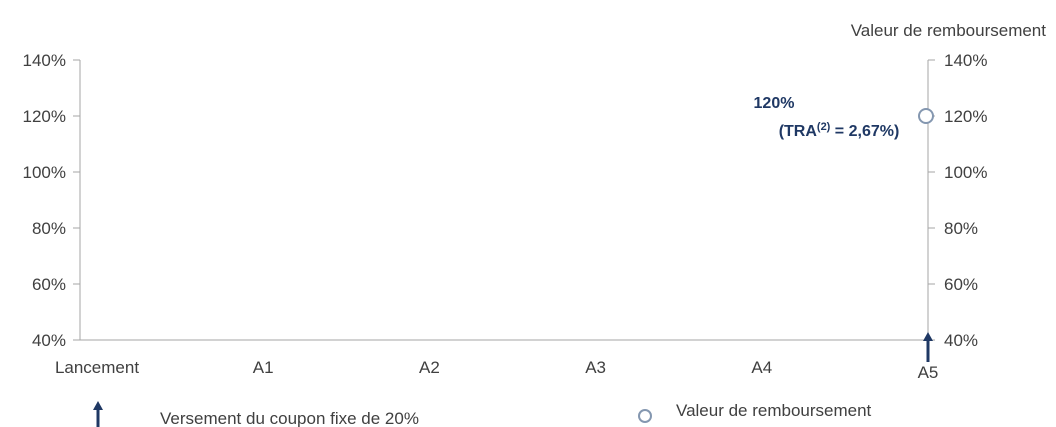 This screenshot has width=1056, height=427. Describe the element at coordinates (961, 284) in the screenshot. I see `right-tick-label: 60%` at that location.